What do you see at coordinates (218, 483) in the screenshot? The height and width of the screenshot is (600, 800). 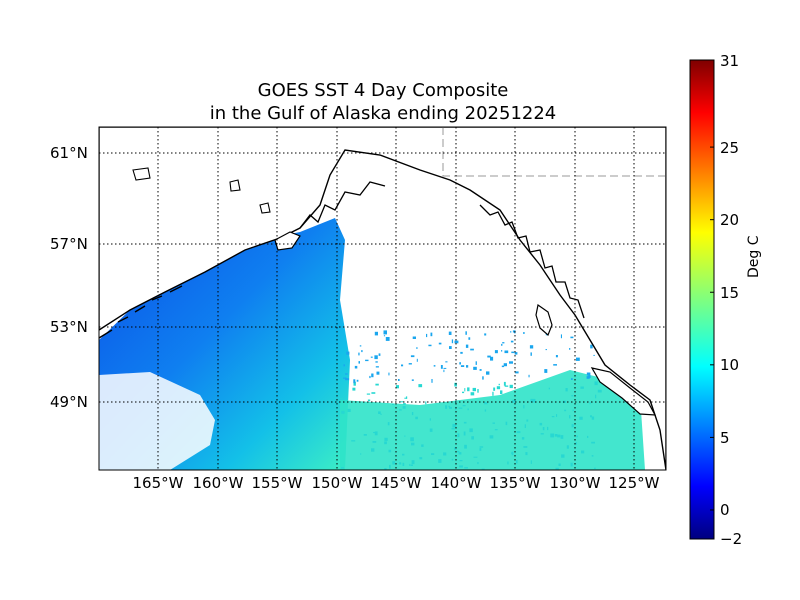 I see `lon-label-160: 160°W` at bounding box center [218, 483].